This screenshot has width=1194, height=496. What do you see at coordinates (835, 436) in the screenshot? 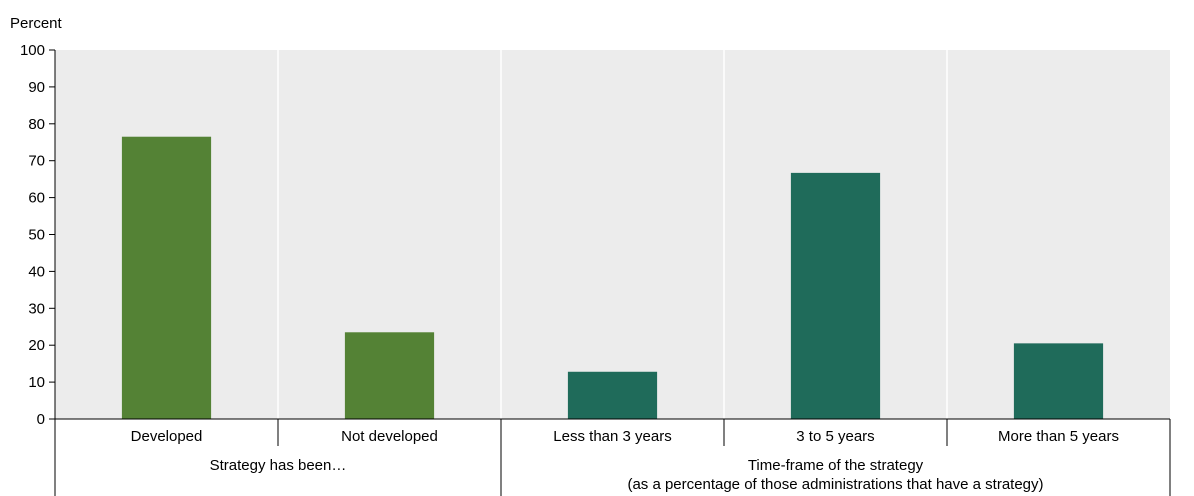
I see `x-tick-label: 3 to 5 years` at bounding box center [835, 436].